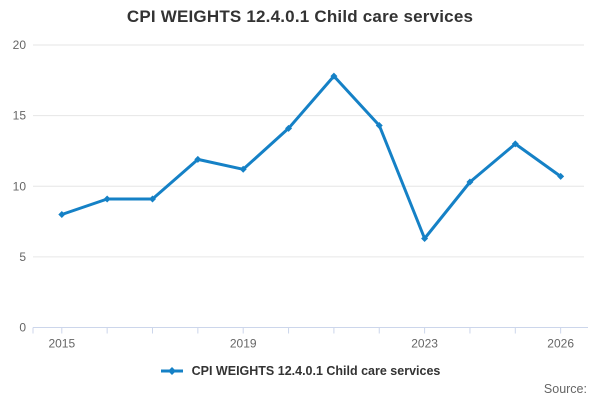 The height and width of the screenshot is (400, 600). What do you see at coordinates (20, 186) in the screenshot?
I see `y-axis-label: 10` at bounding box center [20, 186].